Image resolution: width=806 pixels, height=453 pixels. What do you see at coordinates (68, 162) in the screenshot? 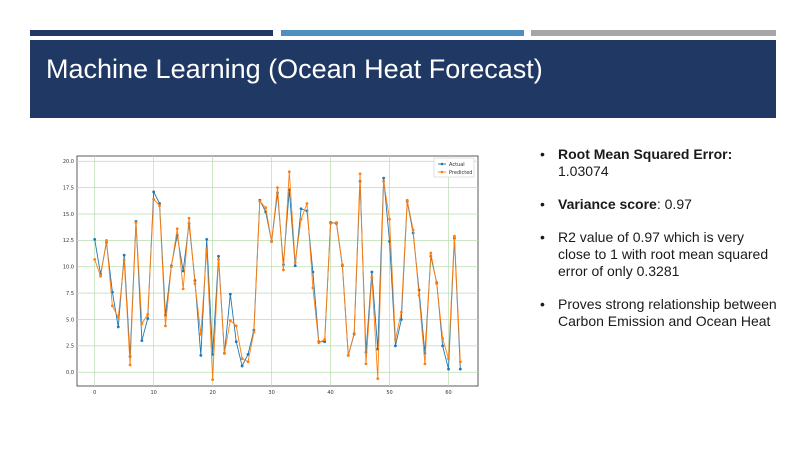
I see `y-tick-label: 20.0` at bounding box center [68, 162].